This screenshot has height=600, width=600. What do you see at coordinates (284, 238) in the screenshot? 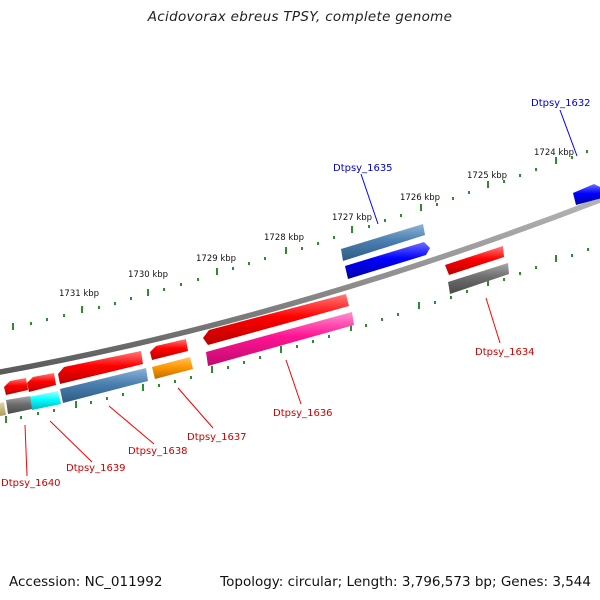
I see `kbp-label-1728: 1728 kbp` at bounding box center [284, 238].